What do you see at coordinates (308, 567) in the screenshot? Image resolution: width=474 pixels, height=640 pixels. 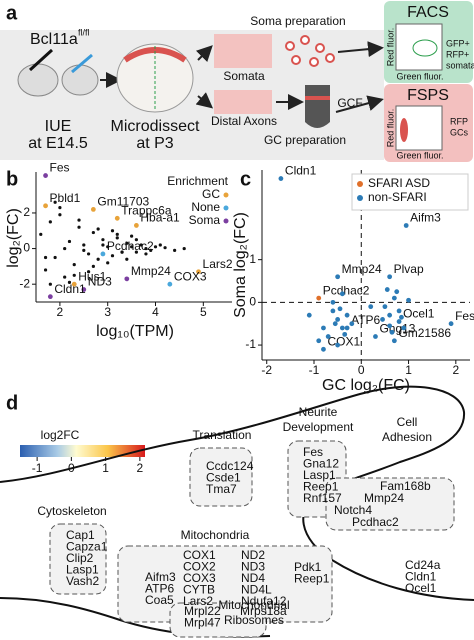 I see `gene: Pdk1` at bounding box center [308, 567].